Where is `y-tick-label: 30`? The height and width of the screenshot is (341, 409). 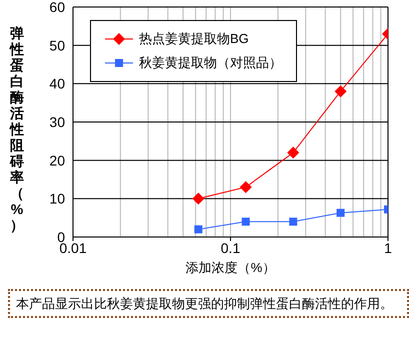 y-tick-label: 30 is located at coordinates (57, 122).